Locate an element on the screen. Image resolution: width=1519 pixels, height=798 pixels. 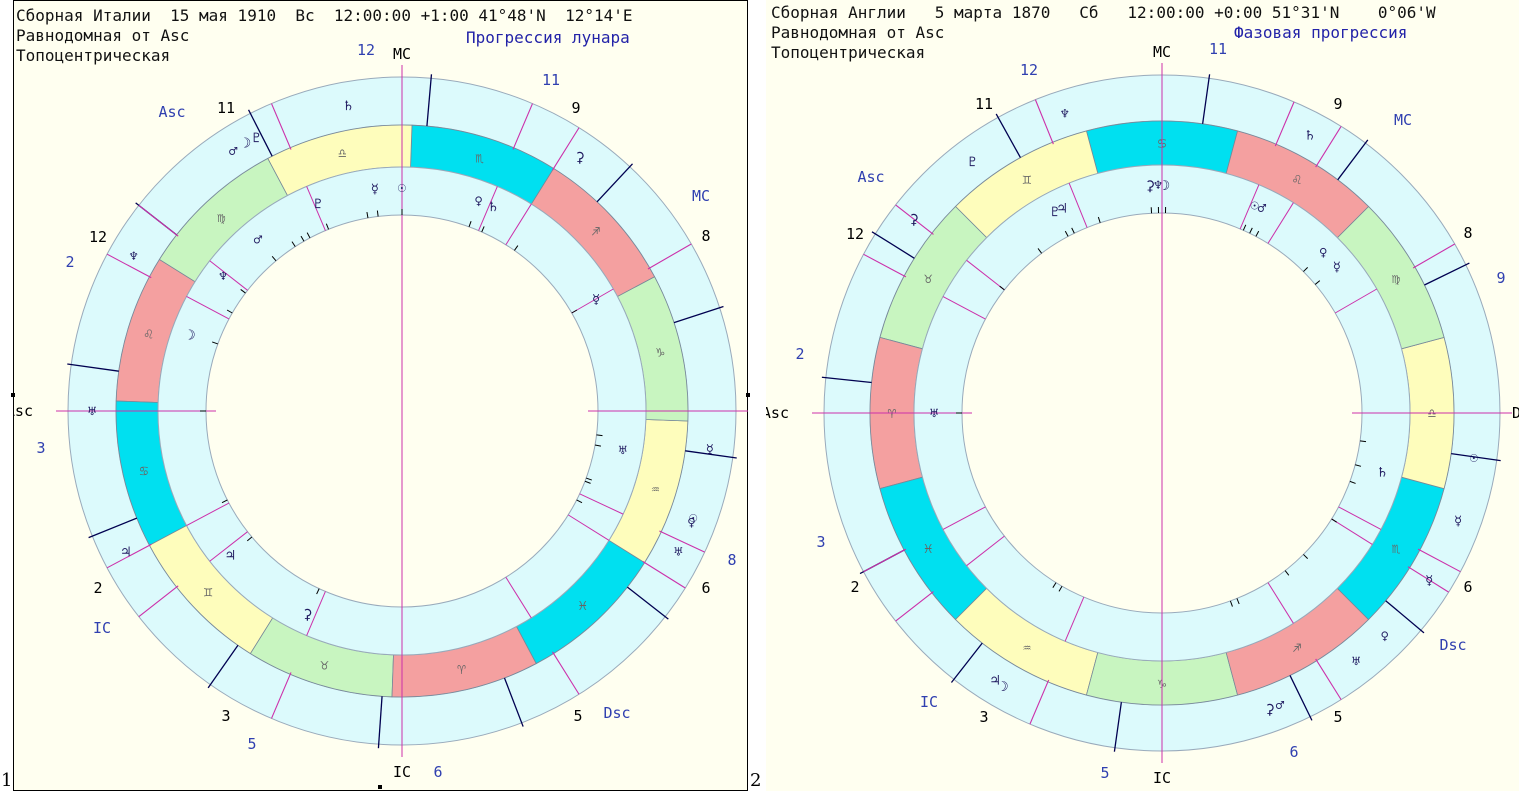
uranus-icon: ♅ is located at coordinates (934, 414).